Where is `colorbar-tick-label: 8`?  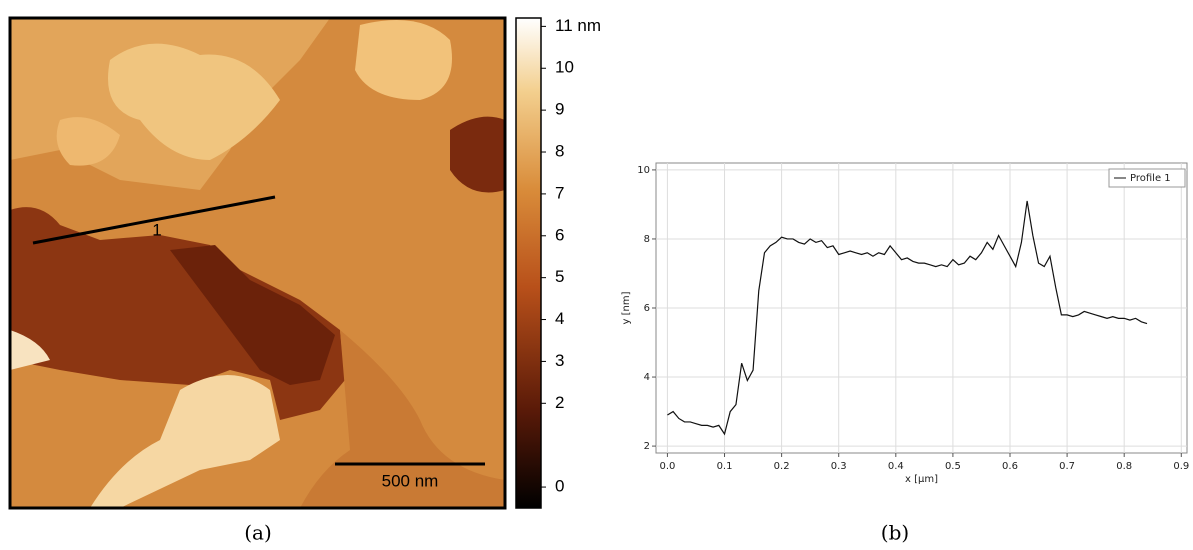
colorbar-tick-label: 8 is located at coordinates (559, 151).